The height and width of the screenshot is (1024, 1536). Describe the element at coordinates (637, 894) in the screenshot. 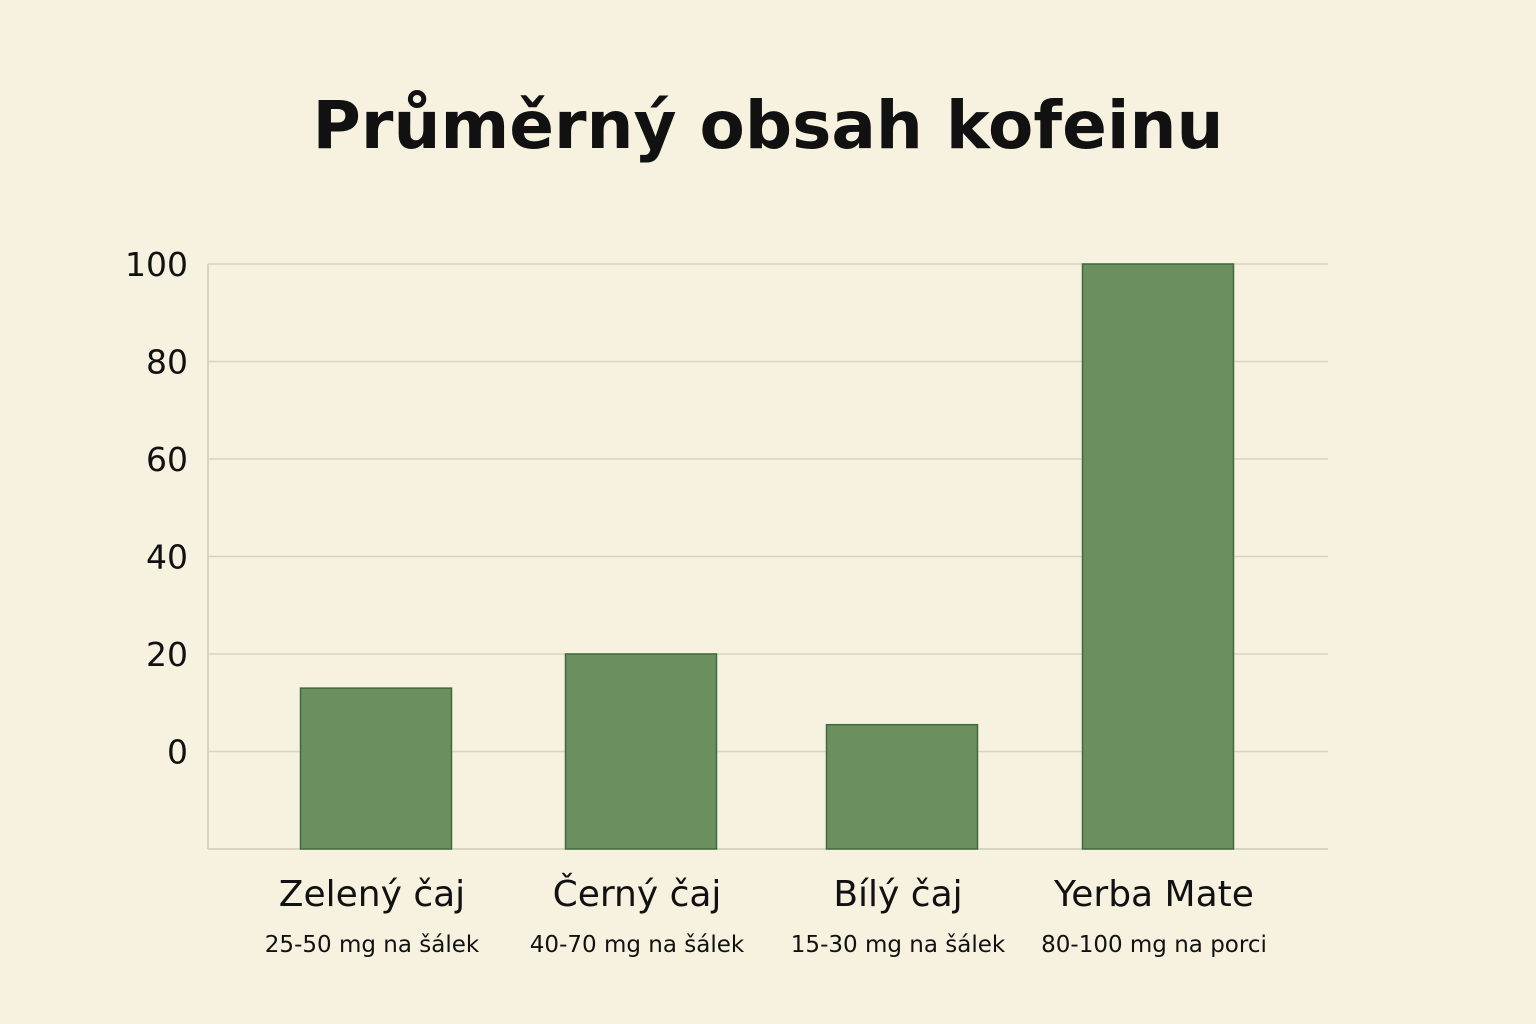

I see `category-label: Černý čaj` at that location.